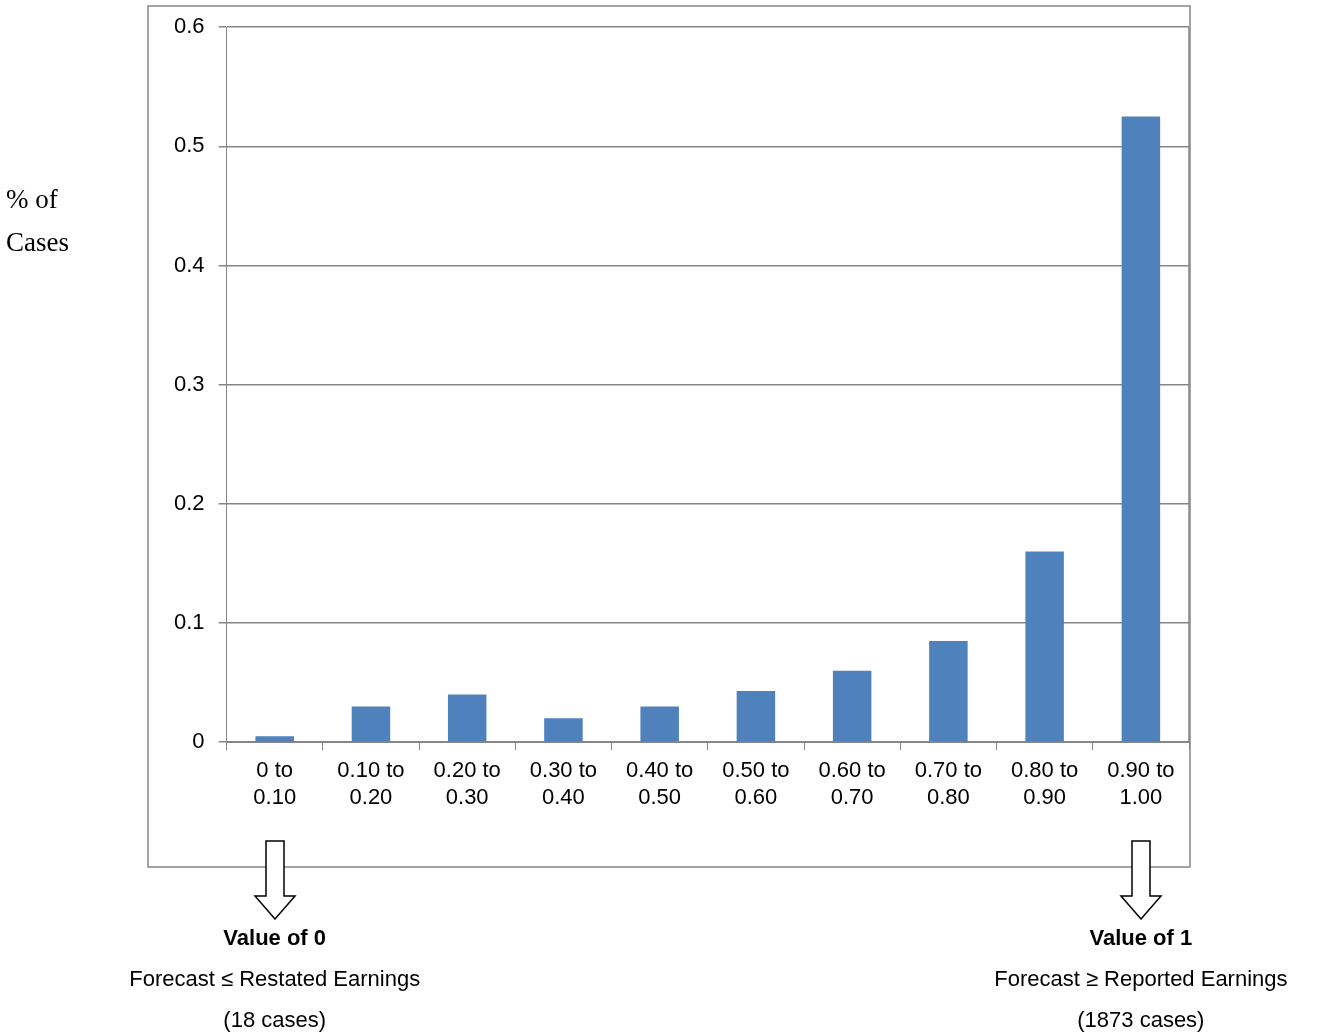 The width and height of the screenshot is (1319, 1034). What do you see at coordinates (1141, 979) in the screenshot?
I see `text: Value of 1 Forecast ≥ Reported Earnings (1873 cases)` at bounding box center [1141, 979].